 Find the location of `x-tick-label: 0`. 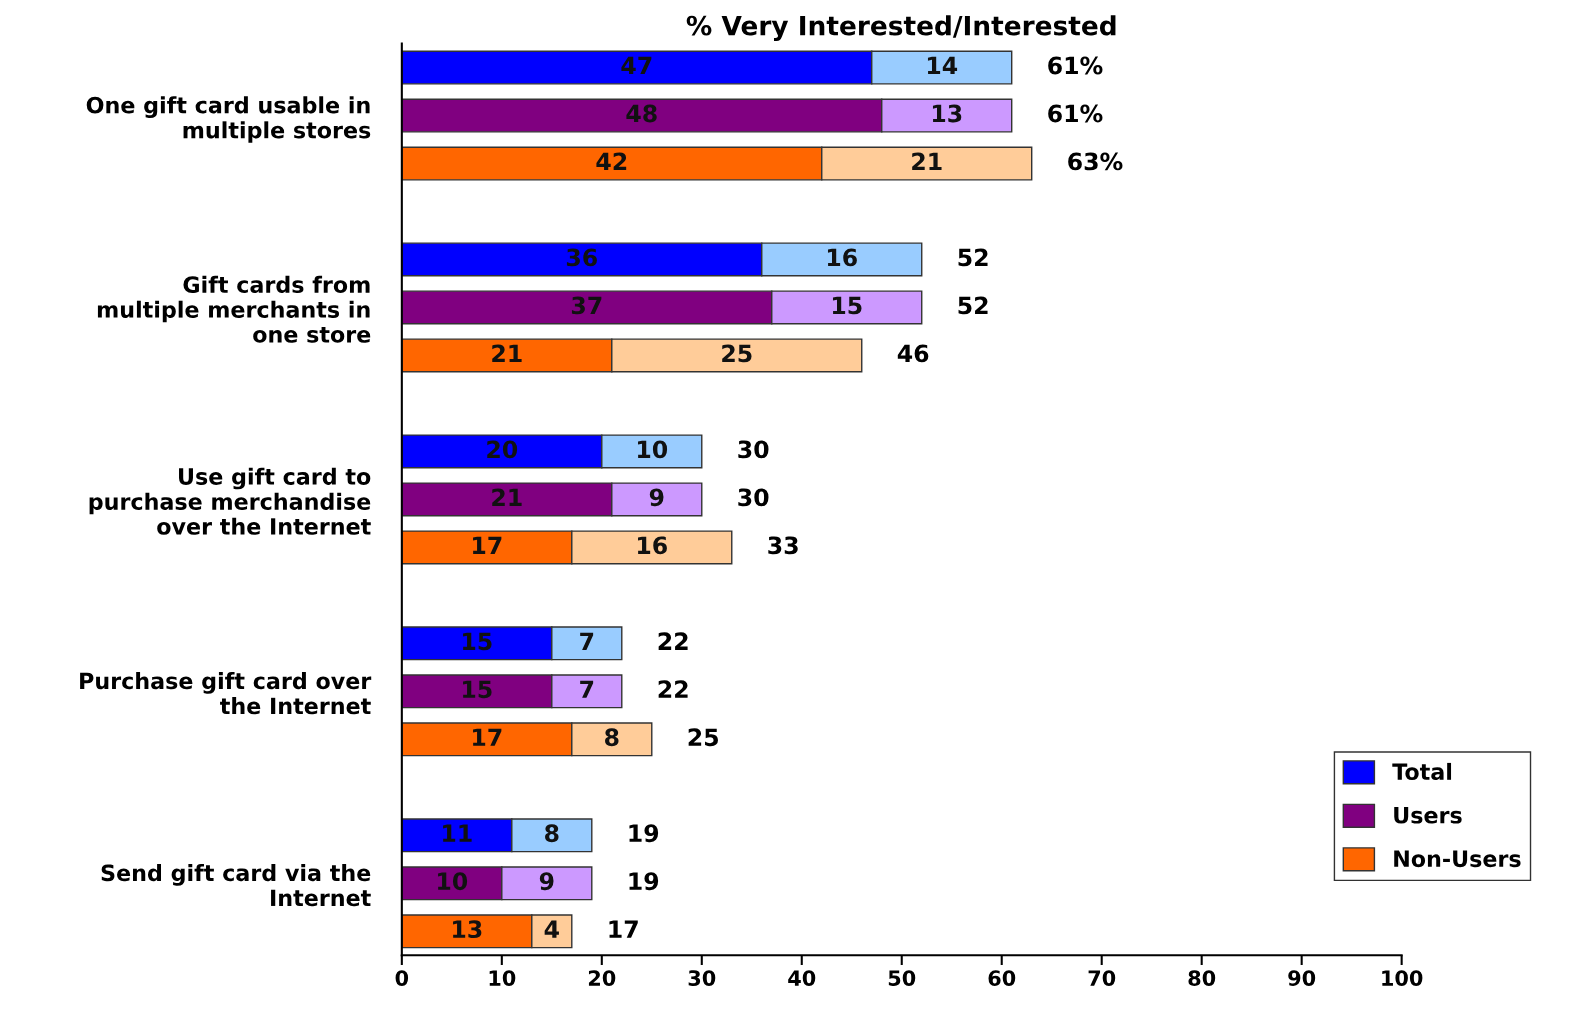

x-tick-label: 0 is located at coordinates (402, 978).